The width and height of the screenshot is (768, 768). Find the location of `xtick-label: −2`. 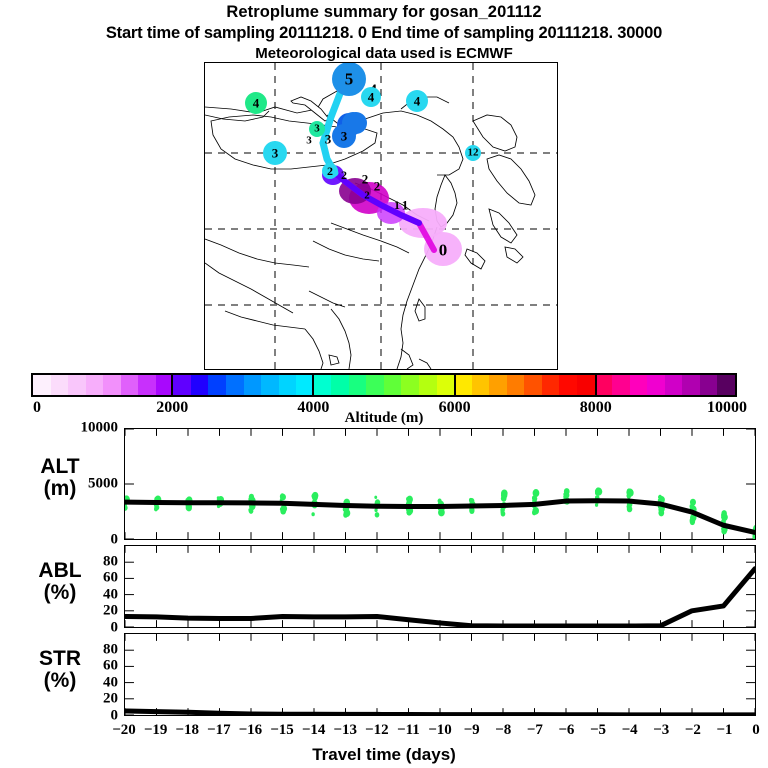

xtick-label: −2 is located at coordinates (692, 730).